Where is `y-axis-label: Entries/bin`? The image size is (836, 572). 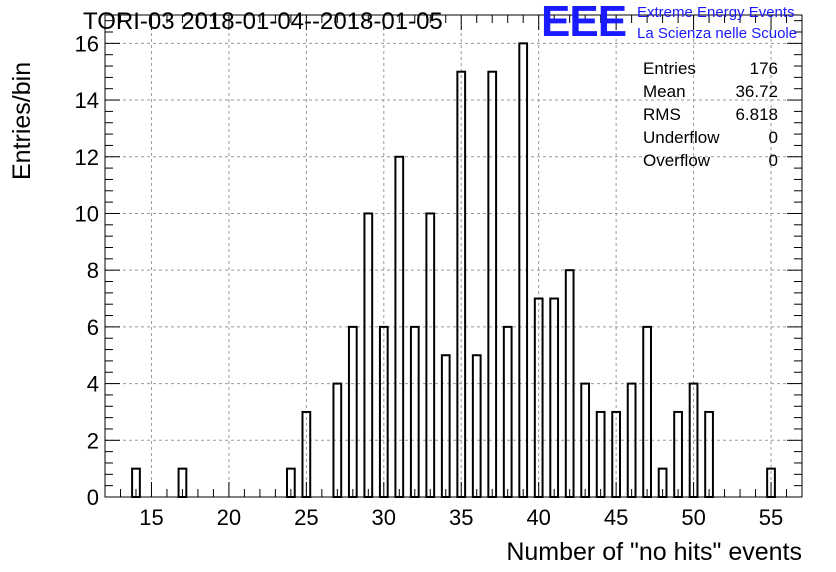
y-axis-label: Entries/bin is located at coordinates (22, 120).